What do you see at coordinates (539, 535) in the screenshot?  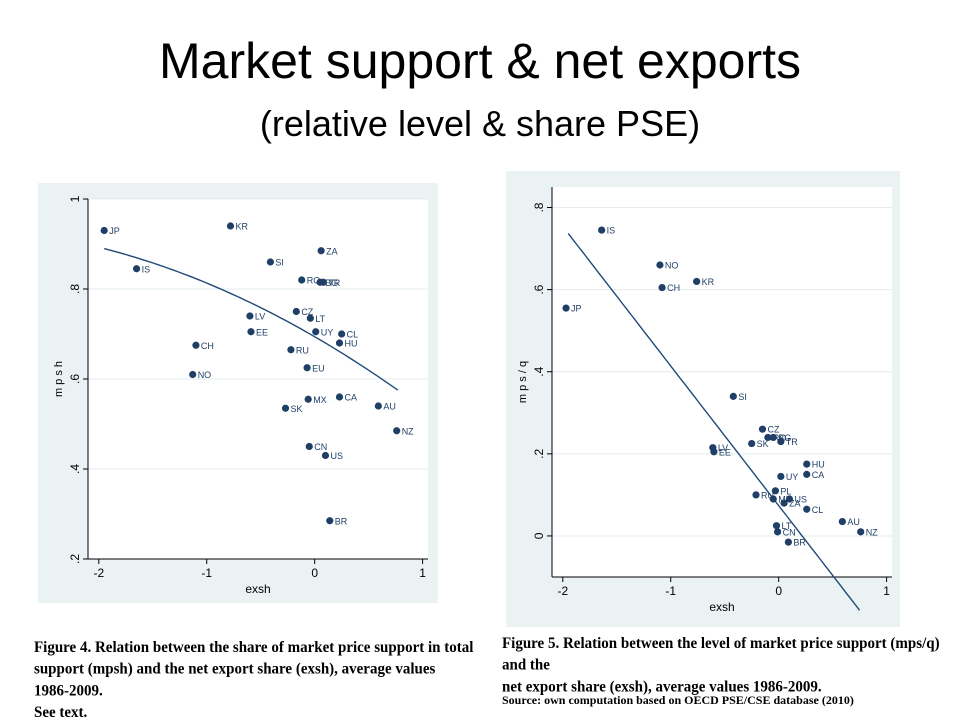 I see `y-tick-label: 0` at bounding box center [539, 535].